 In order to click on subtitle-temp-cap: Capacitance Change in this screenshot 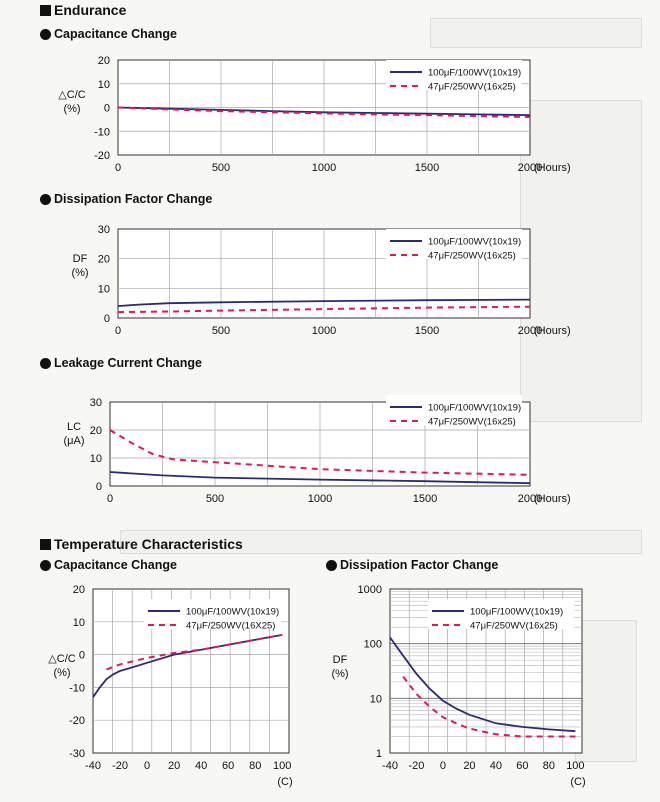, I will do `click(108, 565)`.